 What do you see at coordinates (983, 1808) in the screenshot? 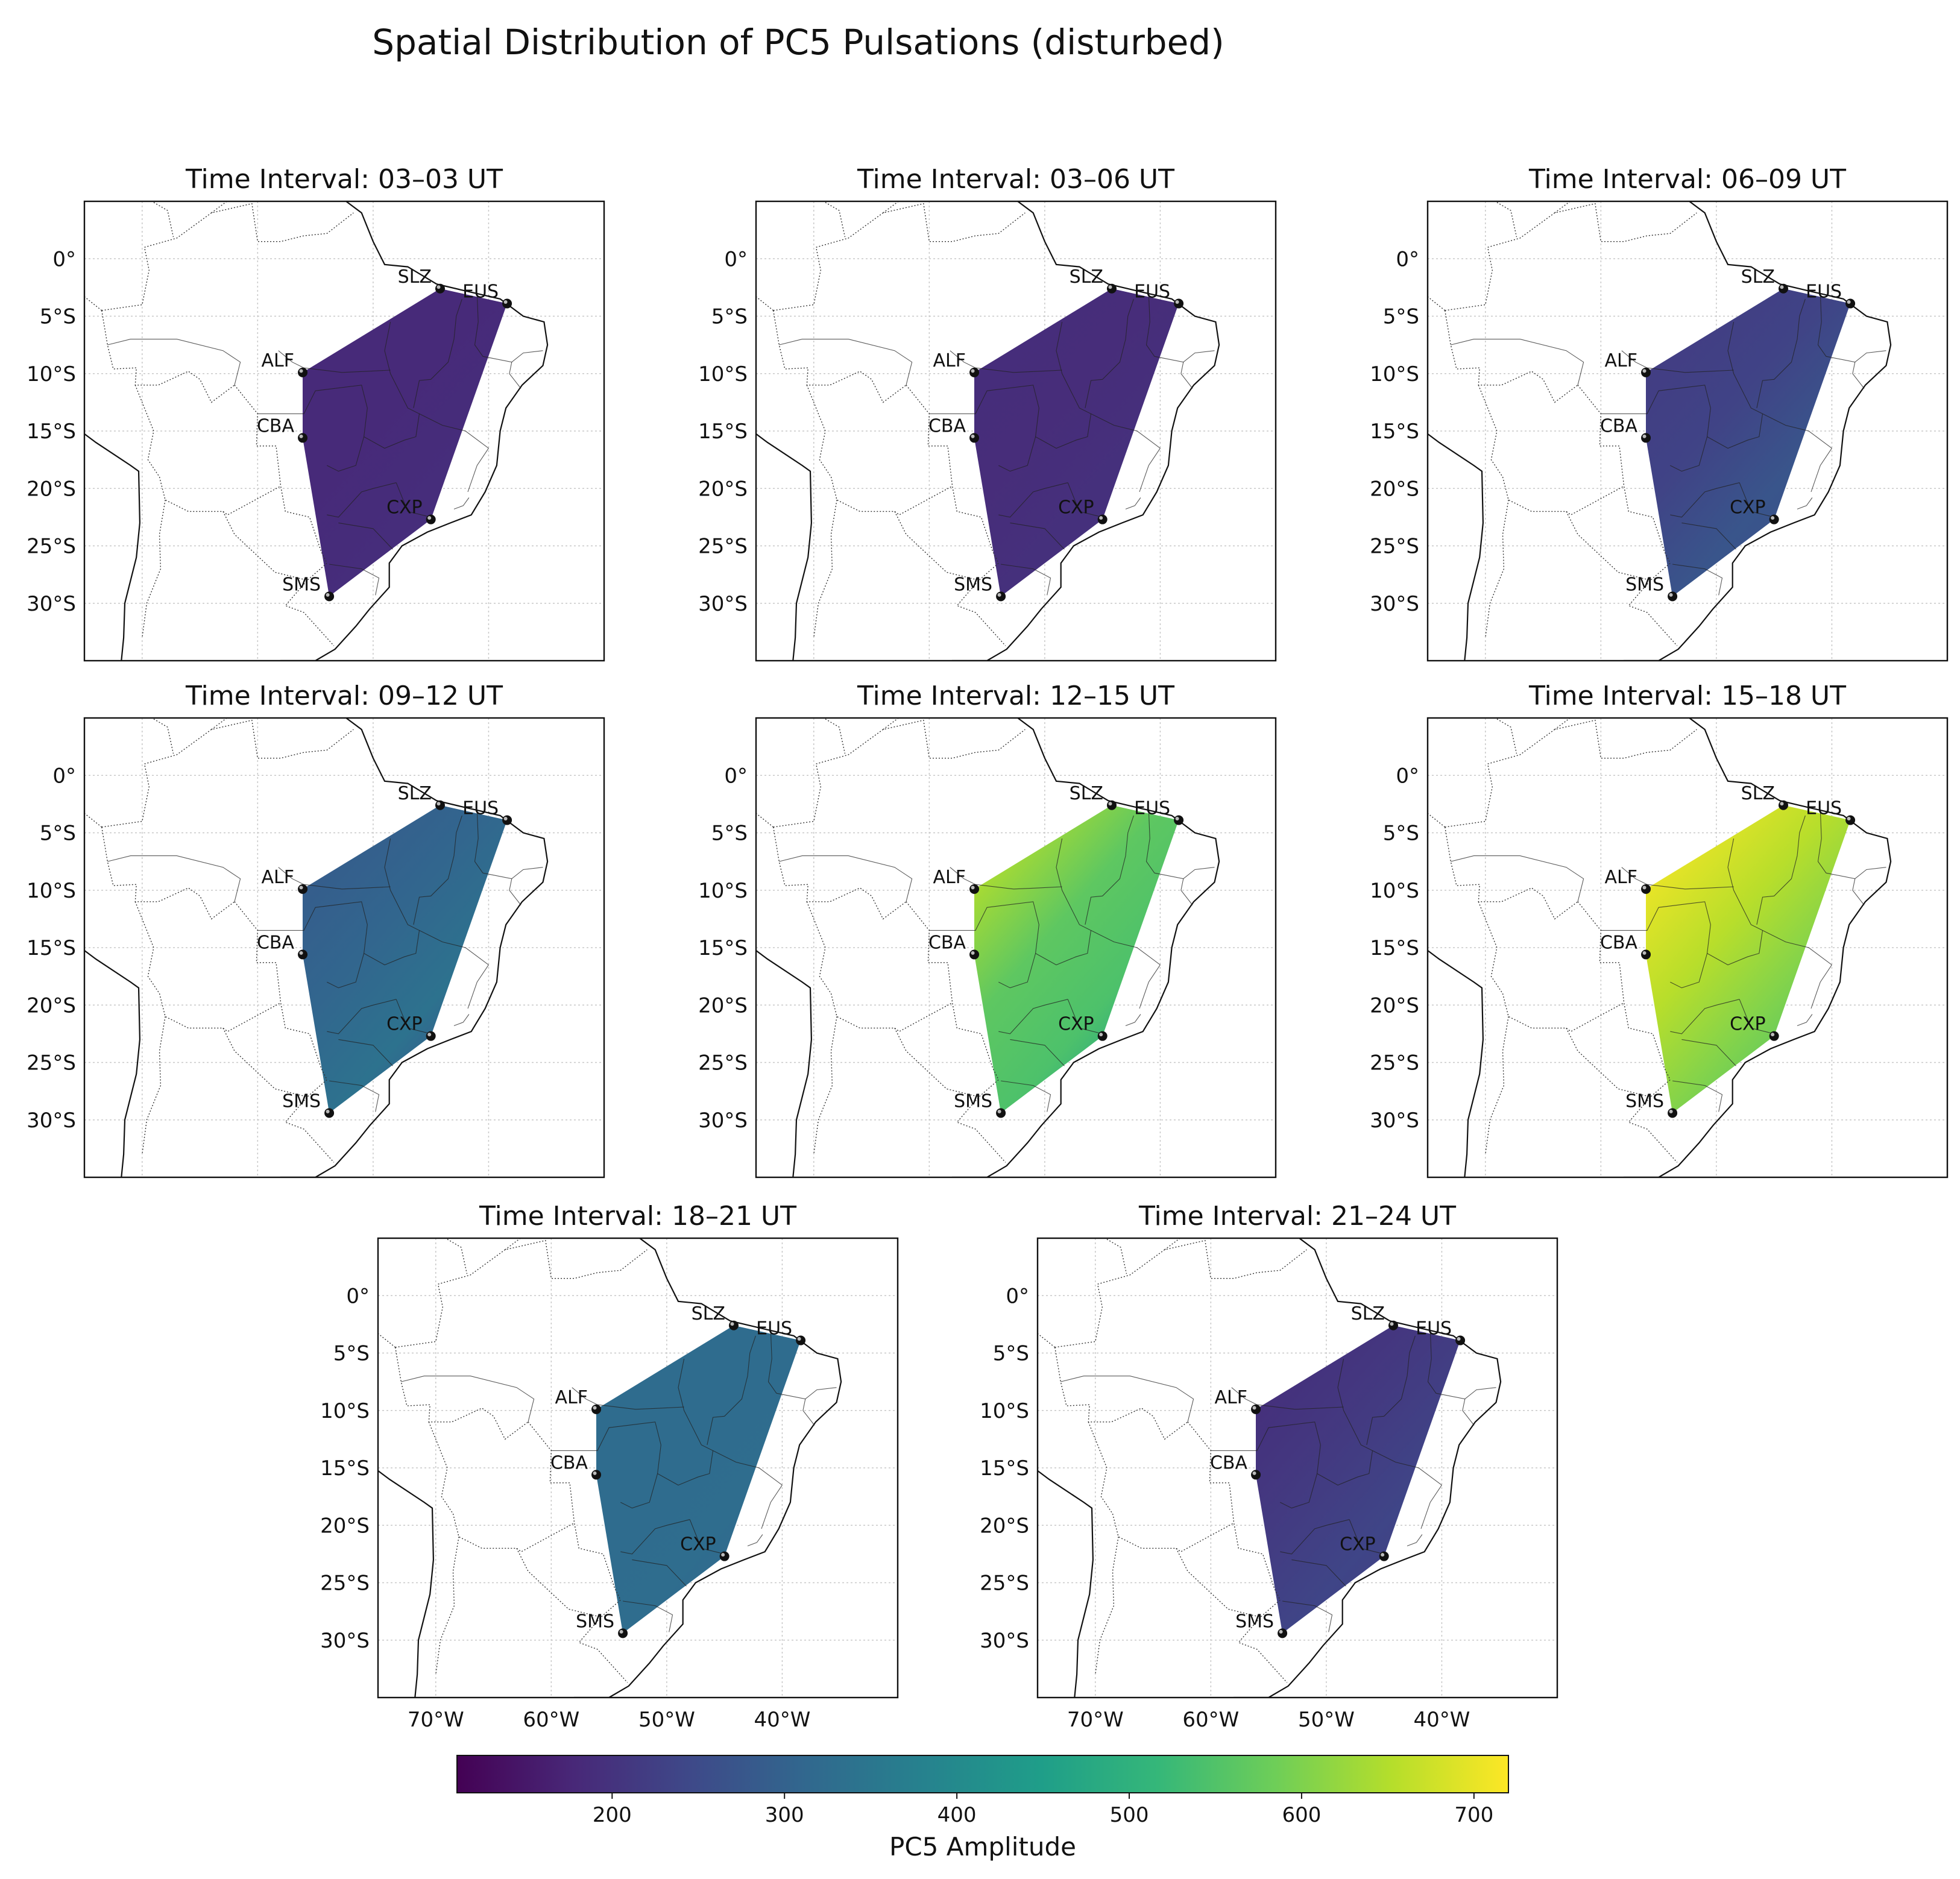
I see `colorbar: 200 300 400 500 600 700 PC5 Amplitude` at bounding box center [983, 1808].